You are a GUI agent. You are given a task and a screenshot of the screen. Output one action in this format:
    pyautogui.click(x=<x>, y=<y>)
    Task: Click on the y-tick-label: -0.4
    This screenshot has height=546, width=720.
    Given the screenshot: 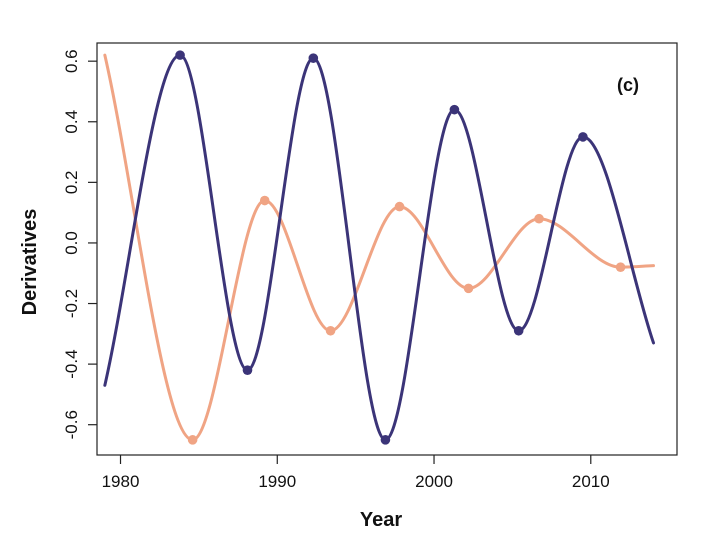 What is the action you would take?
    pyautogui.click(x=71, y=363)
    